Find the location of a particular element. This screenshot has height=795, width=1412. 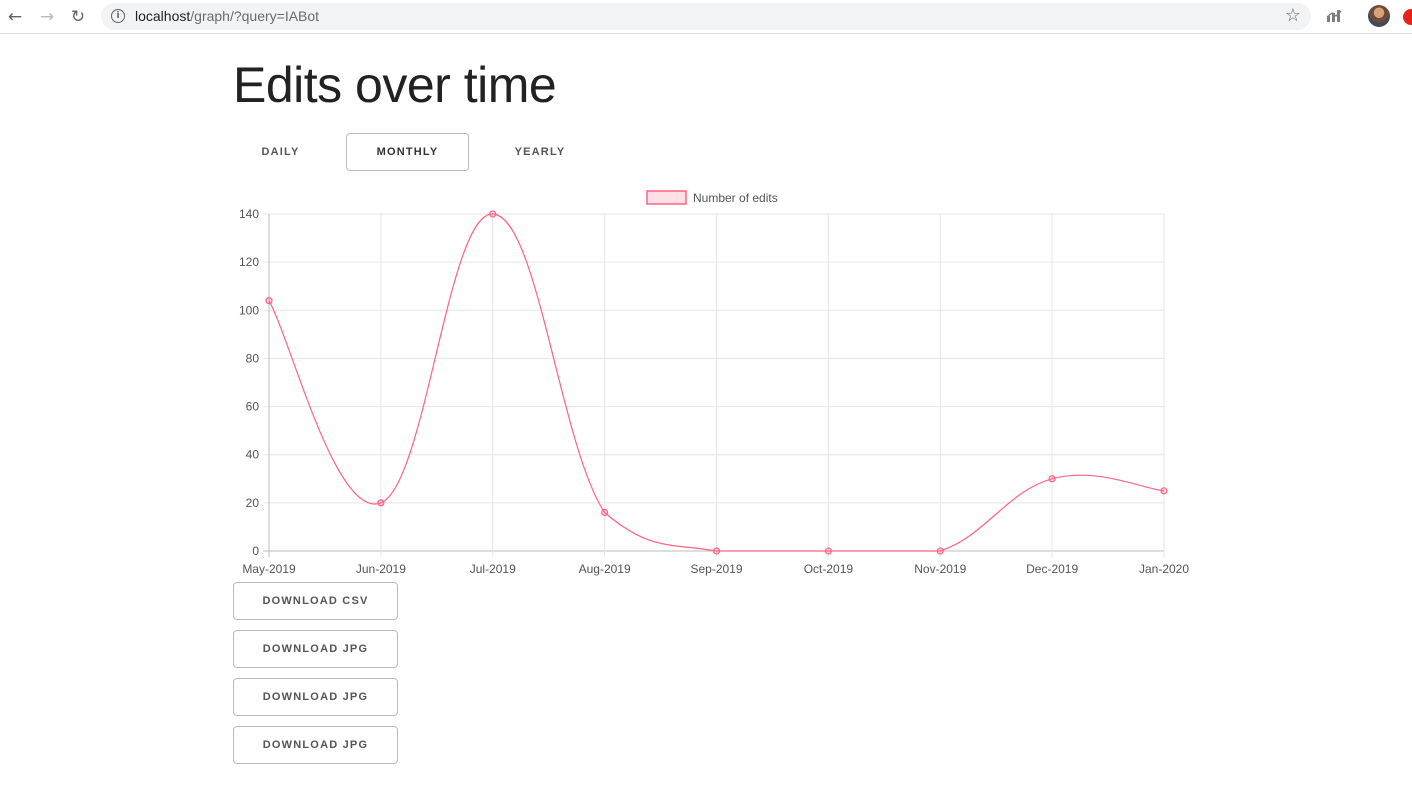

page-title: Edits over time is located at coordinates (395, 85).